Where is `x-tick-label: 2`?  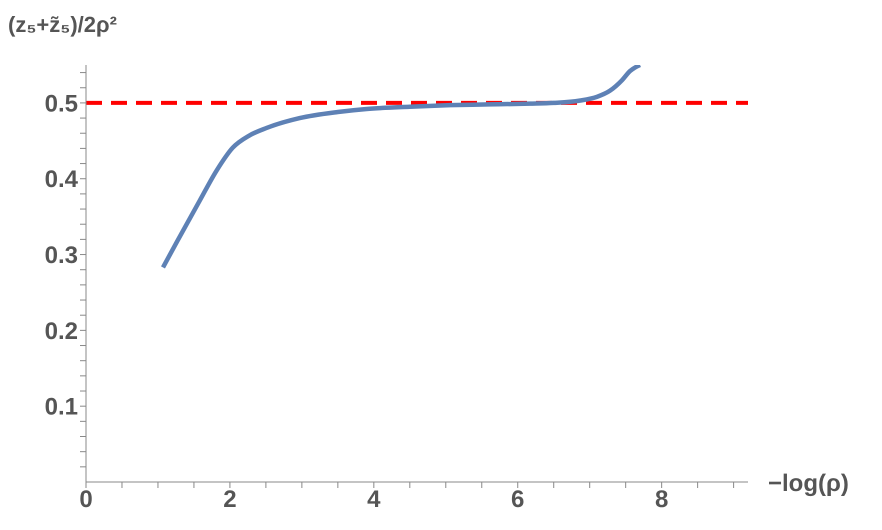
x-tick-label: 2 is located at coordinates (230, 500).